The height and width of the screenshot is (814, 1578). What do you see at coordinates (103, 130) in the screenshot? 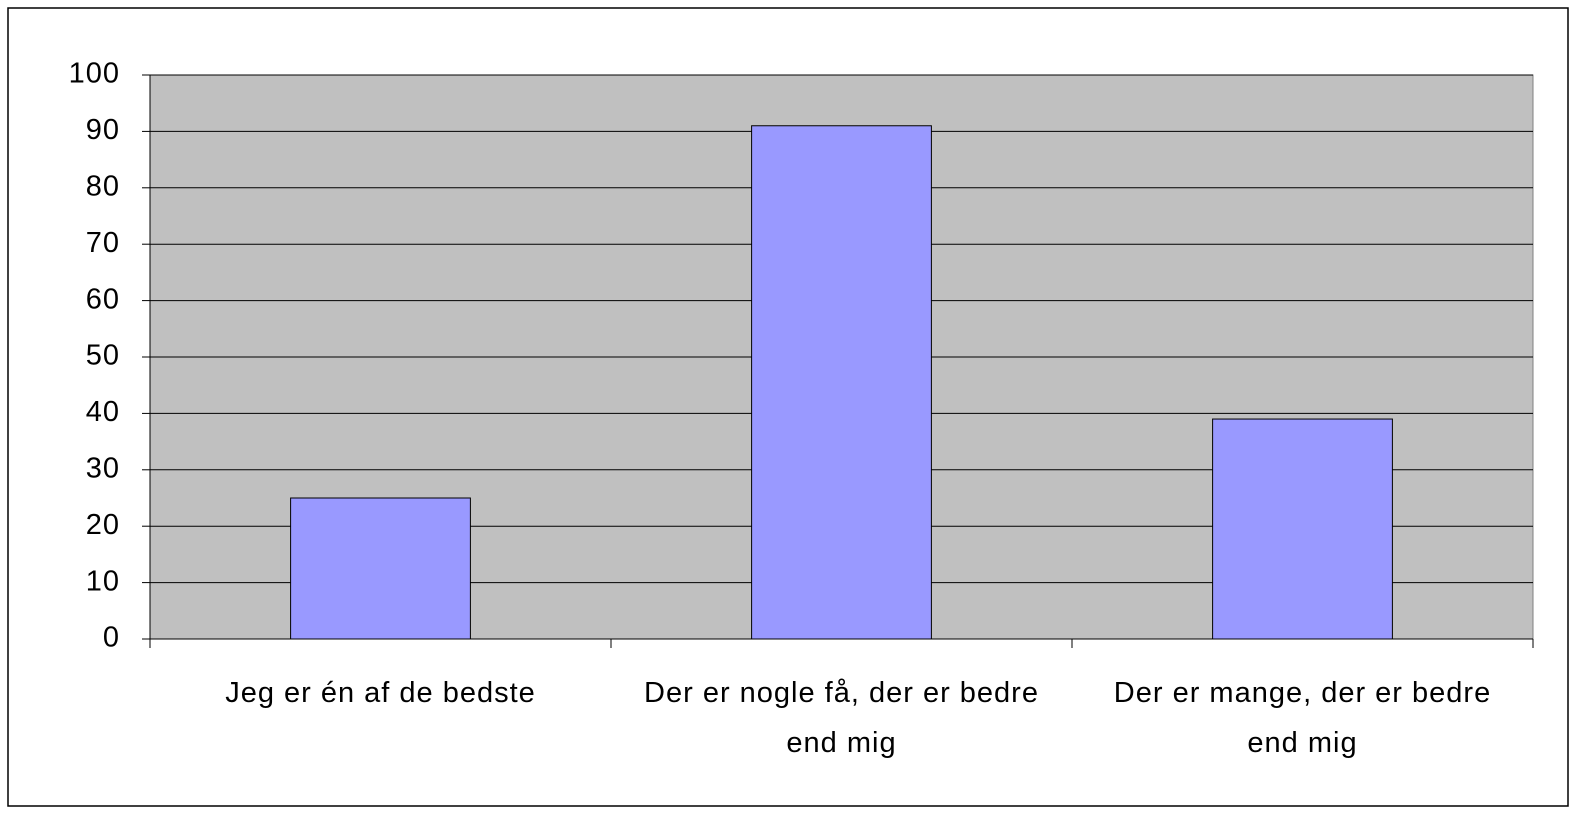
I see `y-tick-label: 90` at bounding box center [103, 130].